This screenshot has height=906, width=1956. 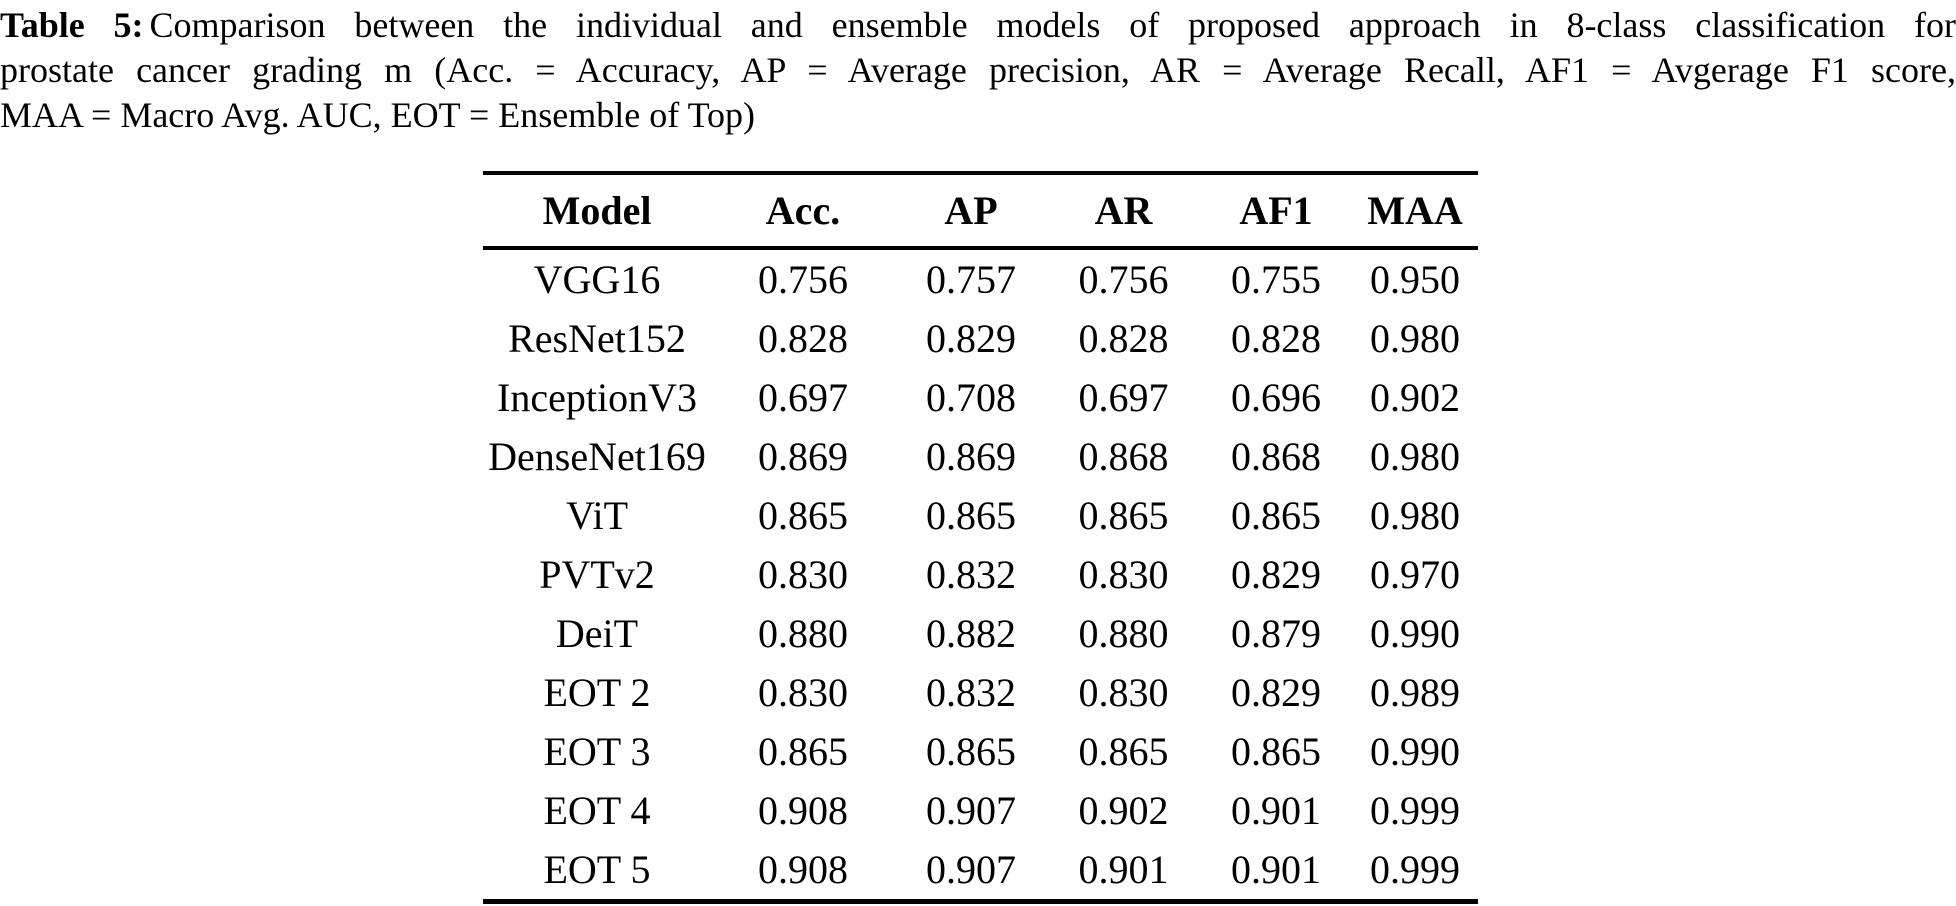 I want to click on model-name-cell: ViT, so click(x=597, y=515).